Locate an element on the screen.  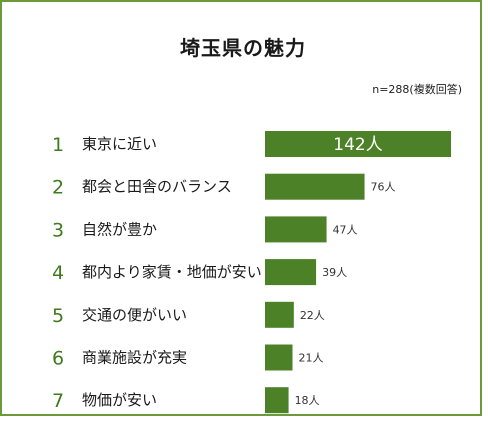
category-label: 都会と田舎のバランス is located at coordinates (157, 187).